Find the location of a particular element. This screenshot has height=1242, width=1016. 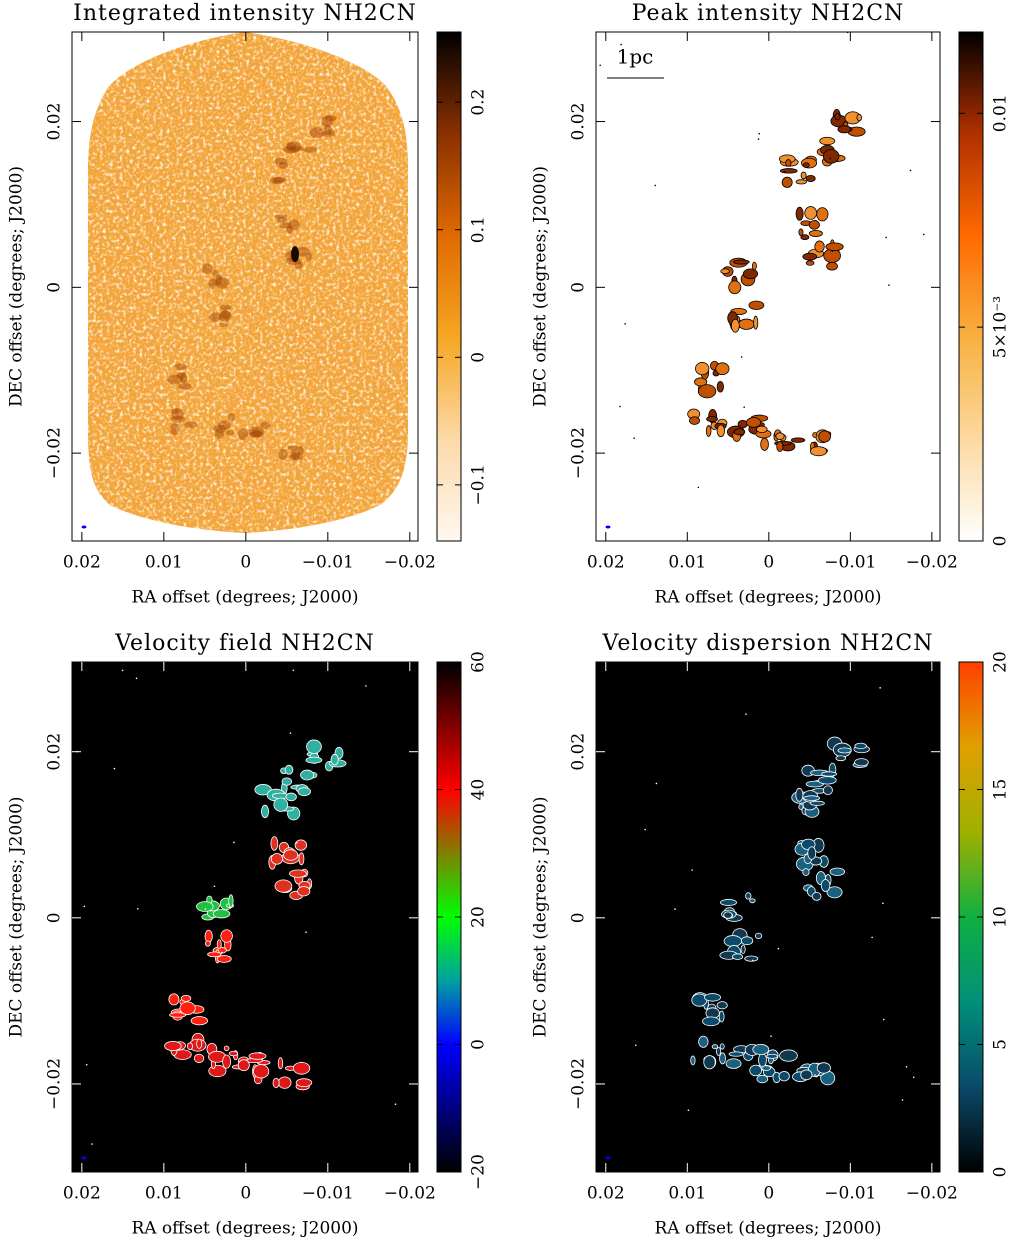

emission-peak is located at coordinates (295, 254).